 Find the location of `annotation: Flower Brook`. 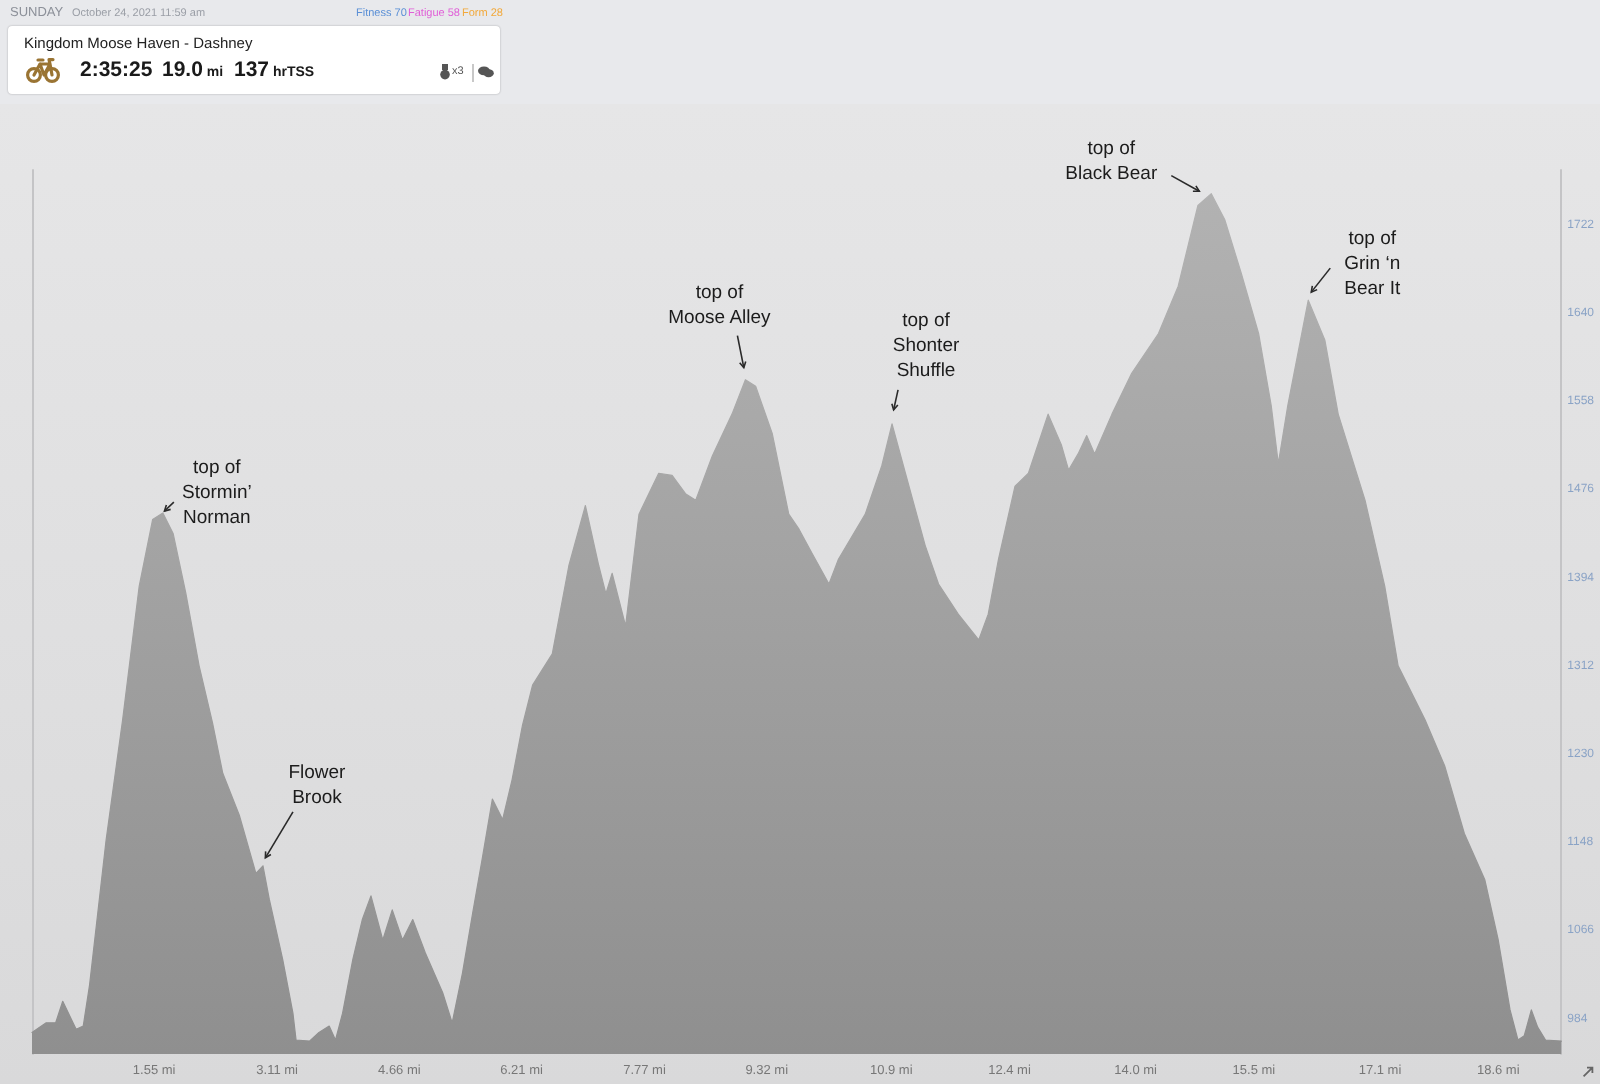

annotation: Flower Brook is located at coordinates (317, 786).